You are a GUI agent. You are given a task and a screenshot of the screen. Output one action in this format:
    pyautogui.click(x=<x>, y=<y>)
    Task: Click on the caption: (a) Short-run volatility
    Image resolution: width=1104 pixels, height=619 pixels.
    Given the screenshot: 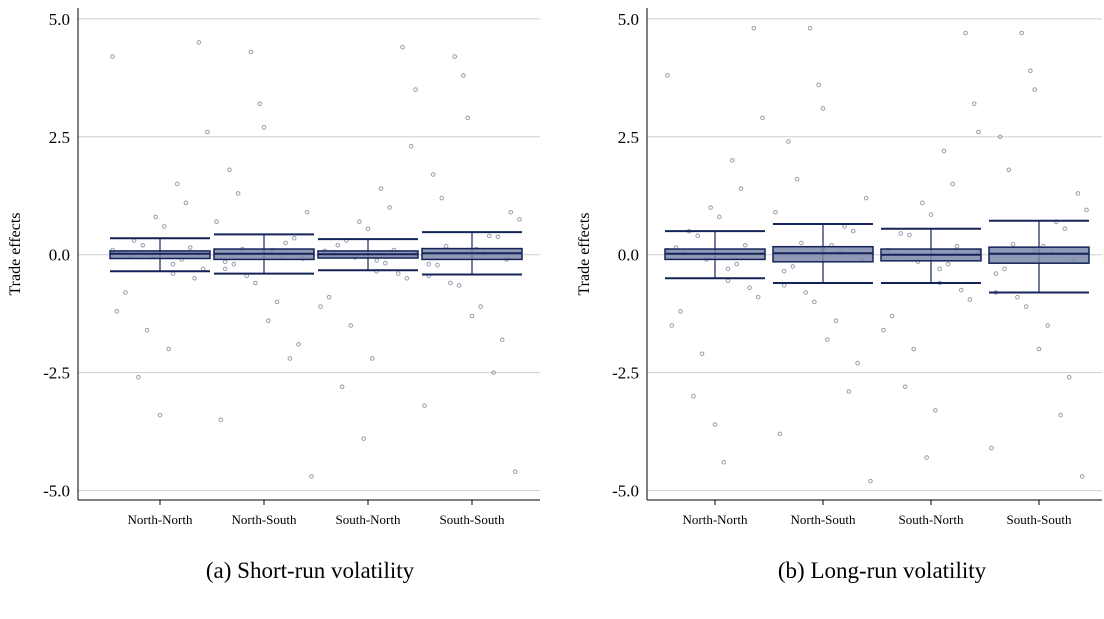 What is the action you would take?
    pyautogui.click(x=310, y=570)
    